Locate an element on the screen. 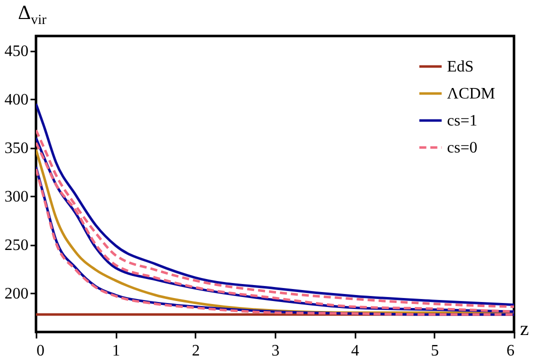 The width and height of the screenshot is (540, 359). legend-label: cs=0 is located at coordinates (462, 148).